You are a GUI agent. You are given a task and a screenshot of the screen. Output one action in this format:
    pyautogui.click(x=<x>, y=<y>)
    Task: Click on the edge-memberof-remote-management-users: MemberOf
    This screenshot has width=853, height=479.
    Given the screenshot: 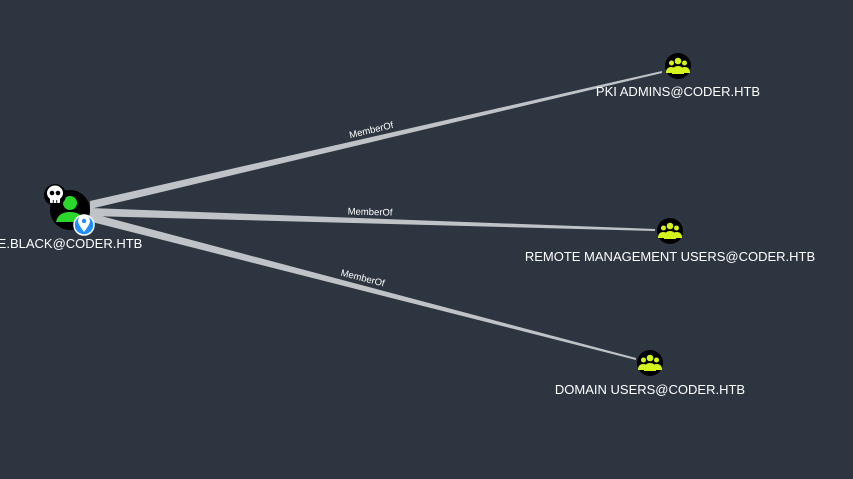 What is the action you would take?
    pyautogui.click(x=372, y=218)
    